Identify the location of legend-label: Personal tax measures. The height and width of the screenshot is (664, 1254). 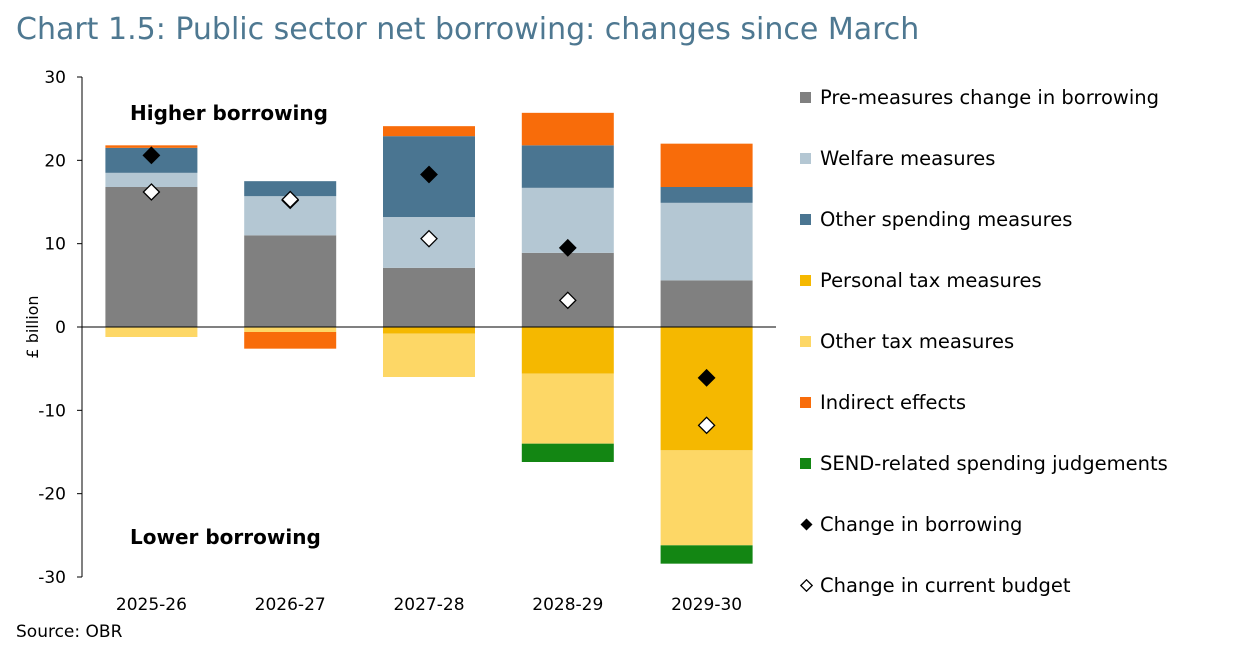
(931, 280).